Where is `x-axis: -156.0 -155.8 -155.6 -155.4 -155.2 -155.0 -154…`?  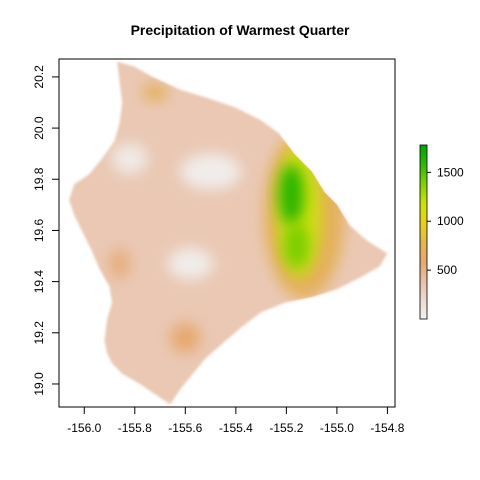 x-axis: -156.0 -155.8 -155.6 -155.4 -155.2 -155.0 -154… is located at coordinates (236, 421).